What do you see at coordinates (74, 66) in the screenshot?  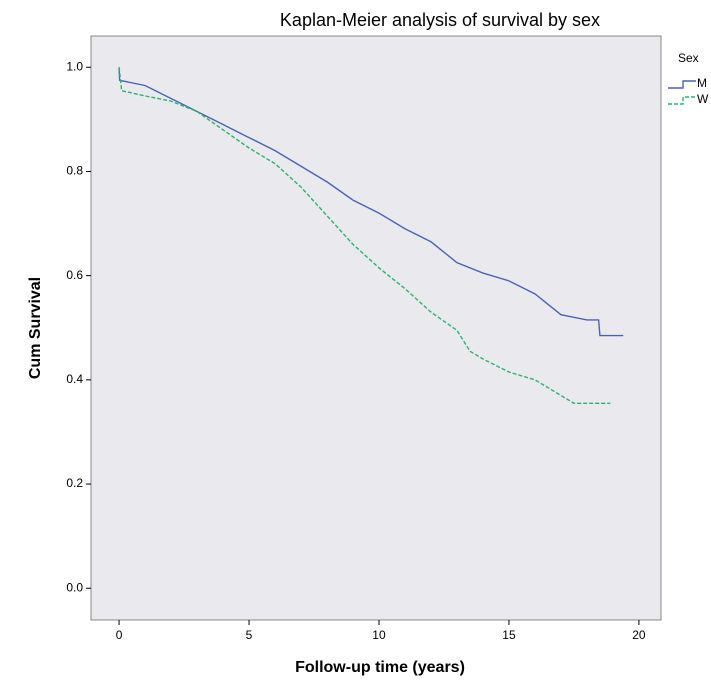 I see `y-tick-label: 1.0` at bounding box center [74, 66].